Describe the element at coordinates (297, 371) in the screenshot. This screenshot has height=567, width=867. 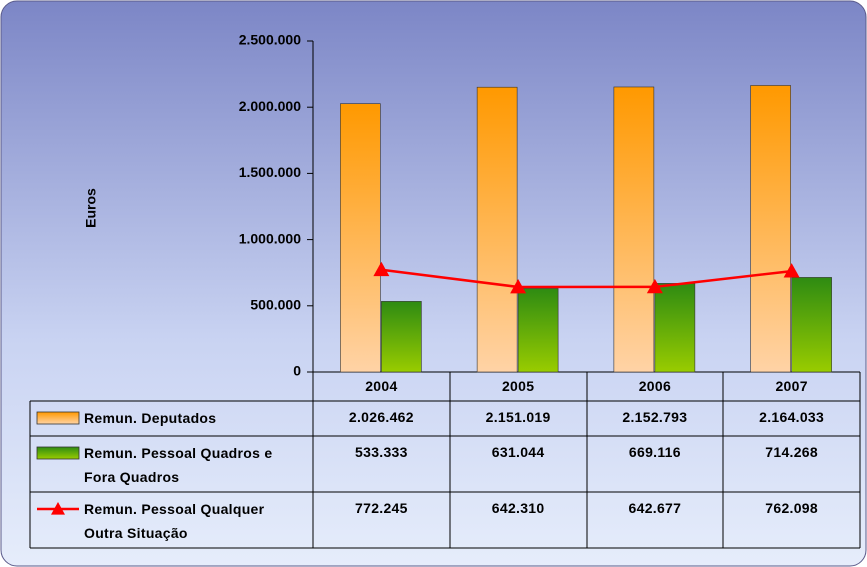
I see `y-tick-label: 0` at that location.